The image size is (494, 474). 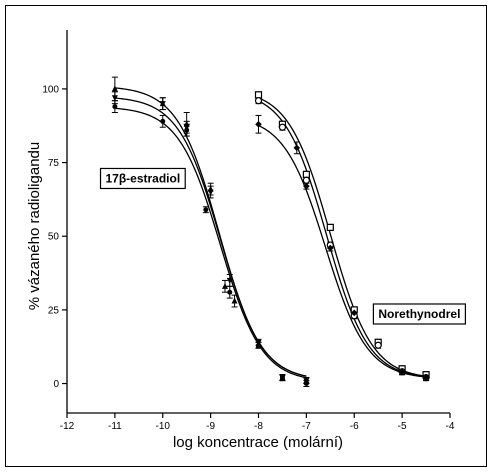 What do you see at coordinates (115, 426) in the screenshot?
I see `x-tick-label: -11` at bounding box center [115, 426].